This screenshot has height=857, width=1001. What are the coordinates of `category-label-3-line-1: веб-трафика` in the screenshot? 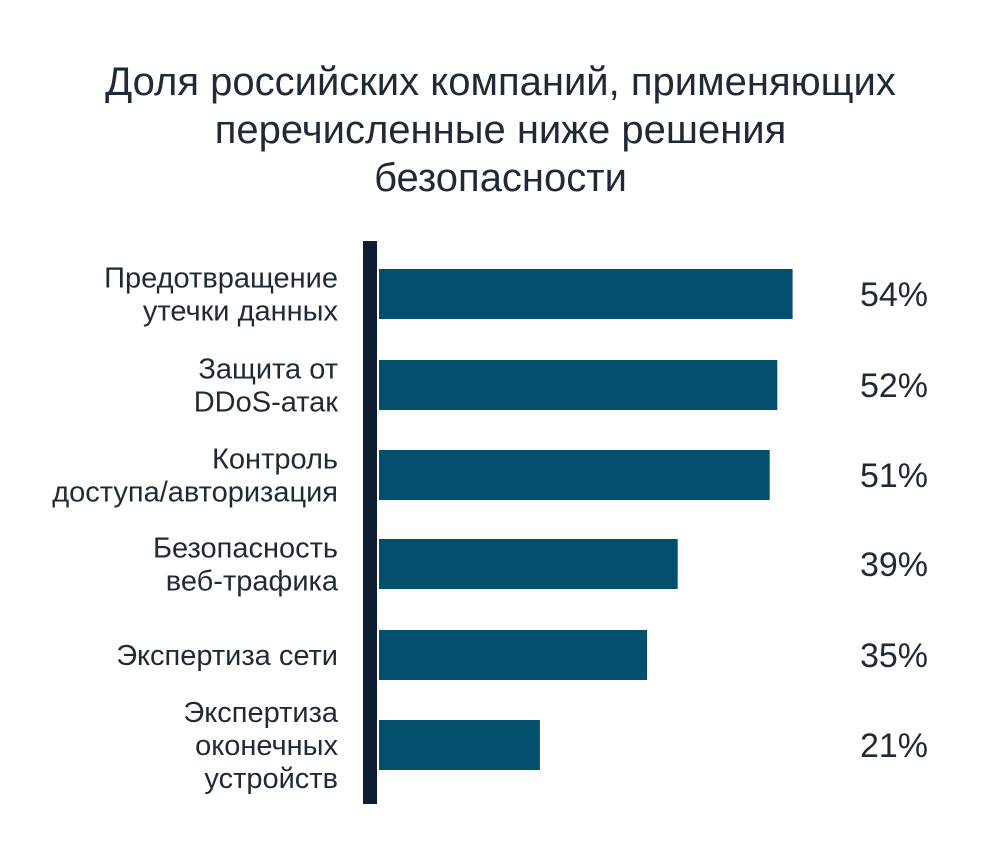 It's located at (252, 582).